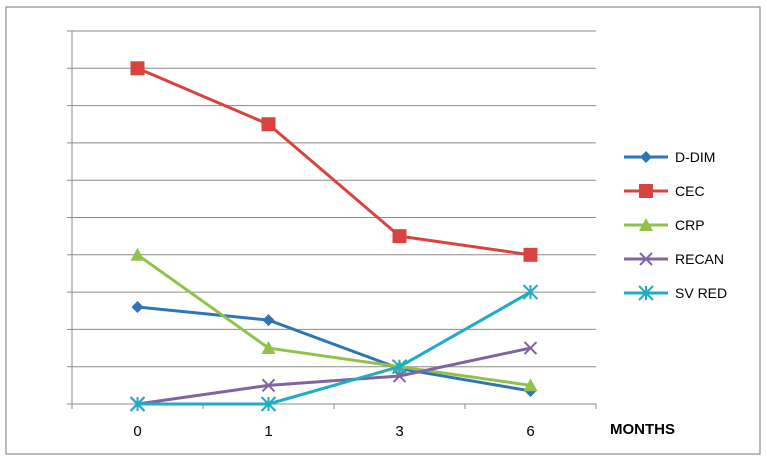 The height and width of the screenshot is (467, 767). I want to click on legend-marker-cec, so click(646, 191).